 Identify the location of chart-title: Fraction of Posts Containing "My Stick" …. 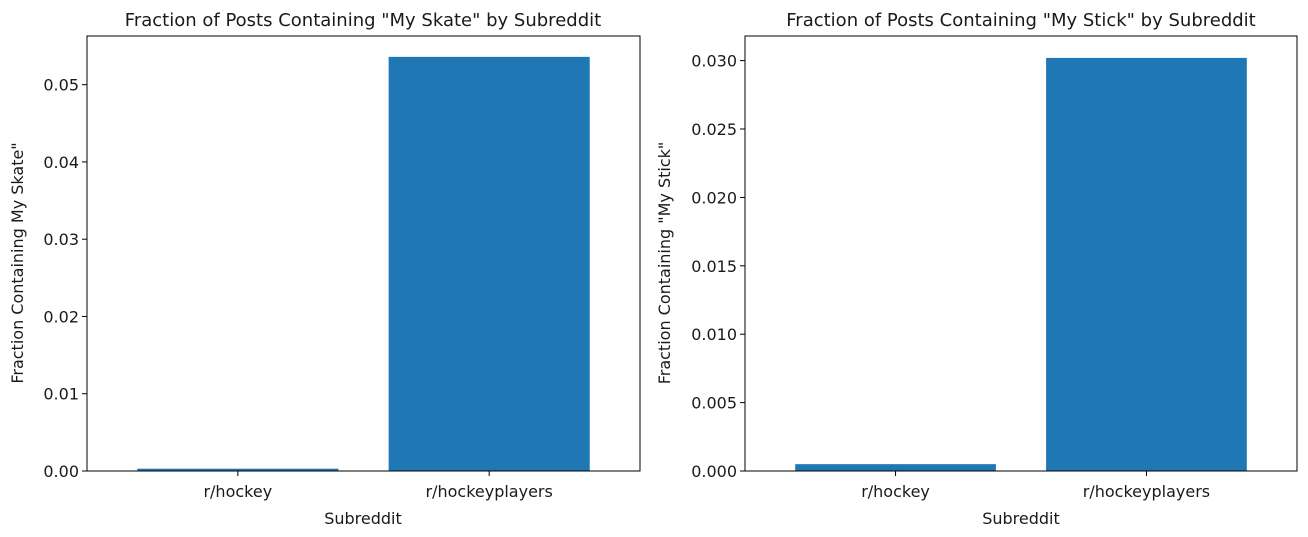
(1021, 20).